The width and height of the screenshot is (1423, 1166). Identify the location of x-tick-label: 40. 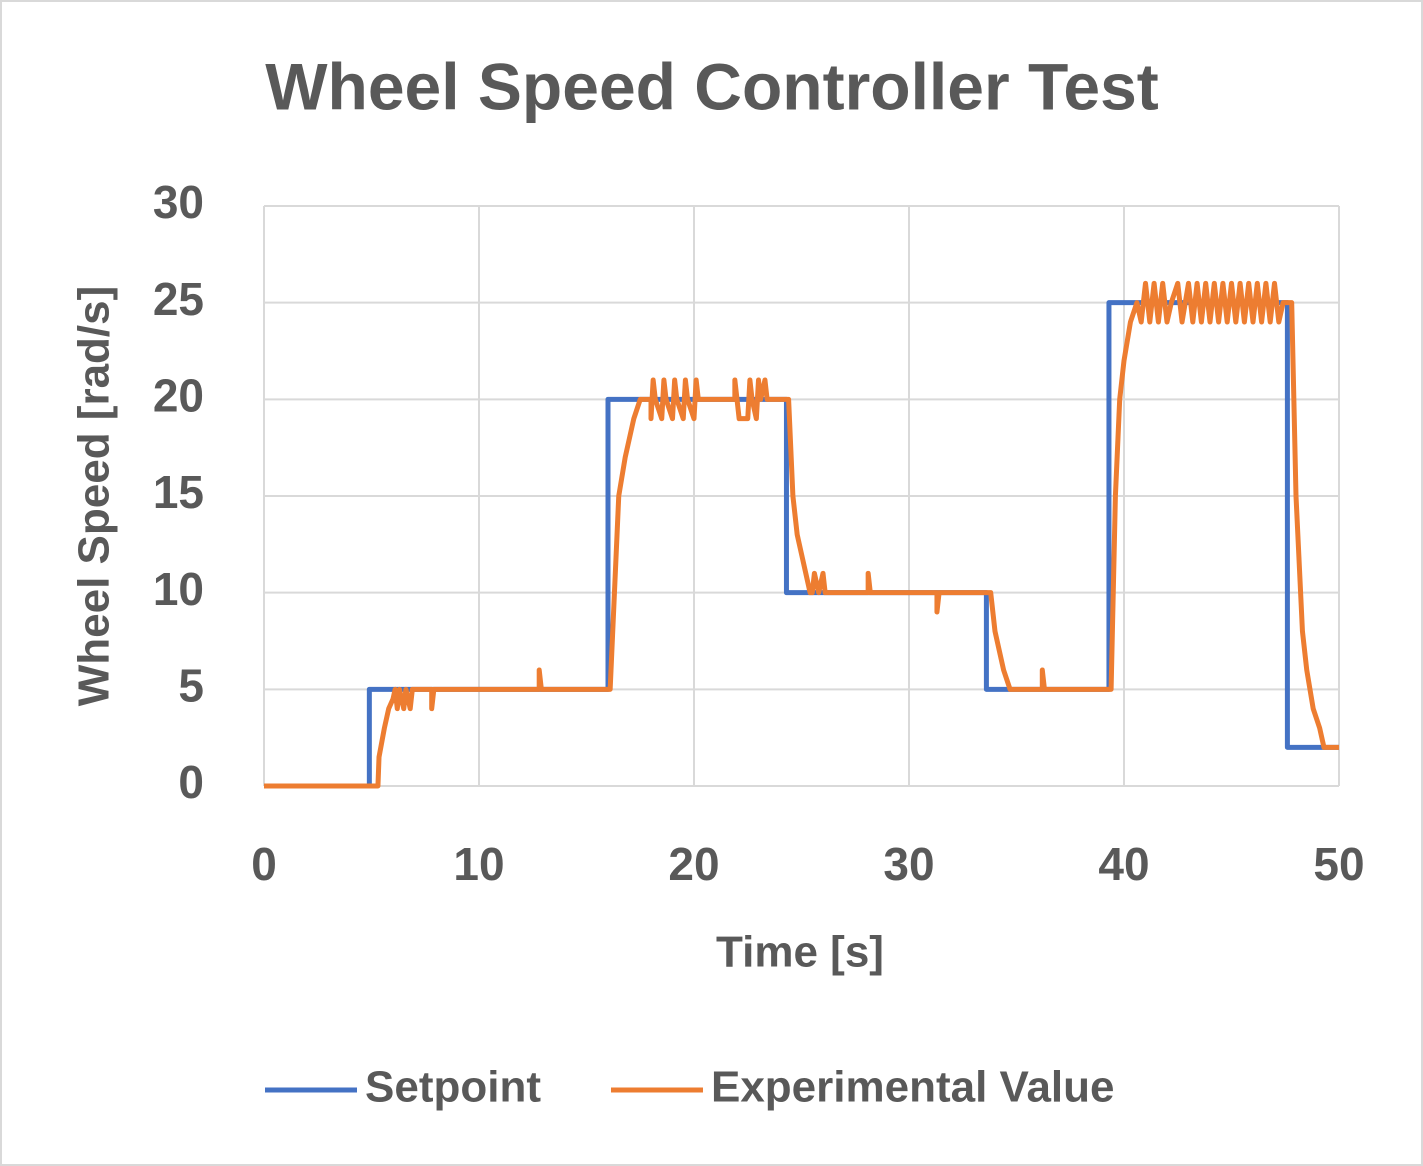
(1123, 864).